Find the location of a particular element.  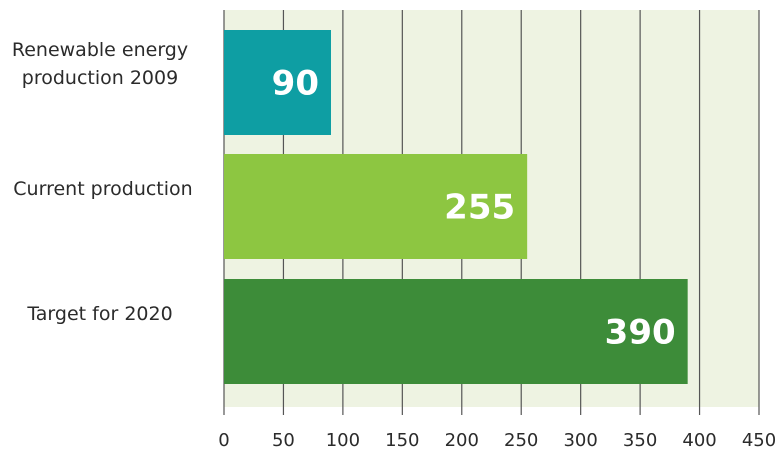

x-tick-label-0: 0 is located at coordinates (223, 440).